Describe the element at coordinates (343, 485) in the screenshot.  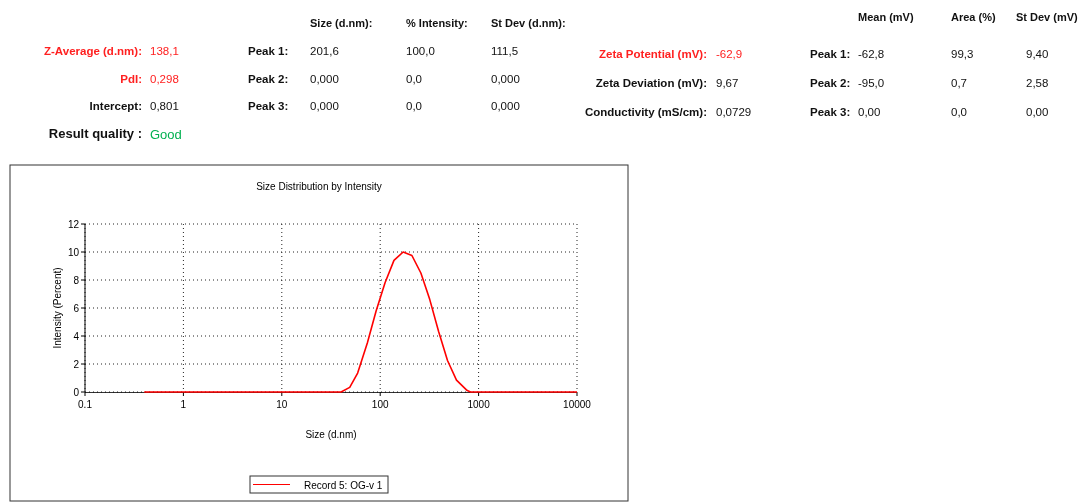
I see `legend-label: Record 5: OG-v 1` at that location.